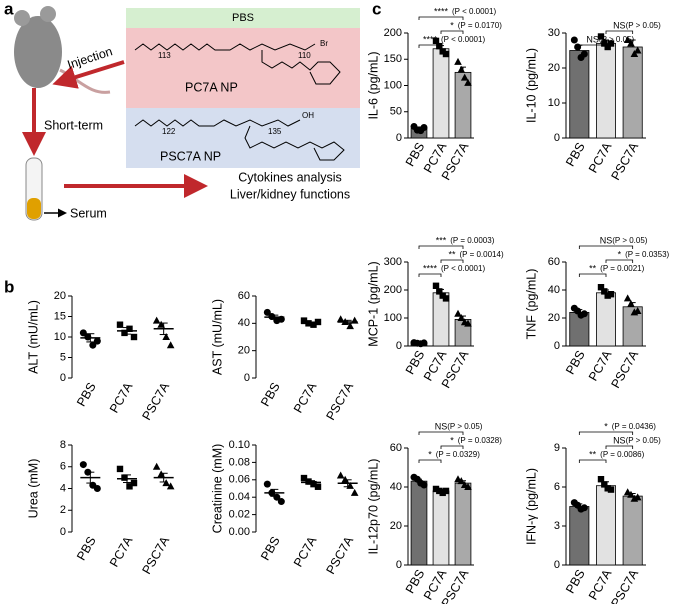 This screenshot has width=685, height=604. I want to click on p-value-label: (P = 0.0170), so click(480, 25).